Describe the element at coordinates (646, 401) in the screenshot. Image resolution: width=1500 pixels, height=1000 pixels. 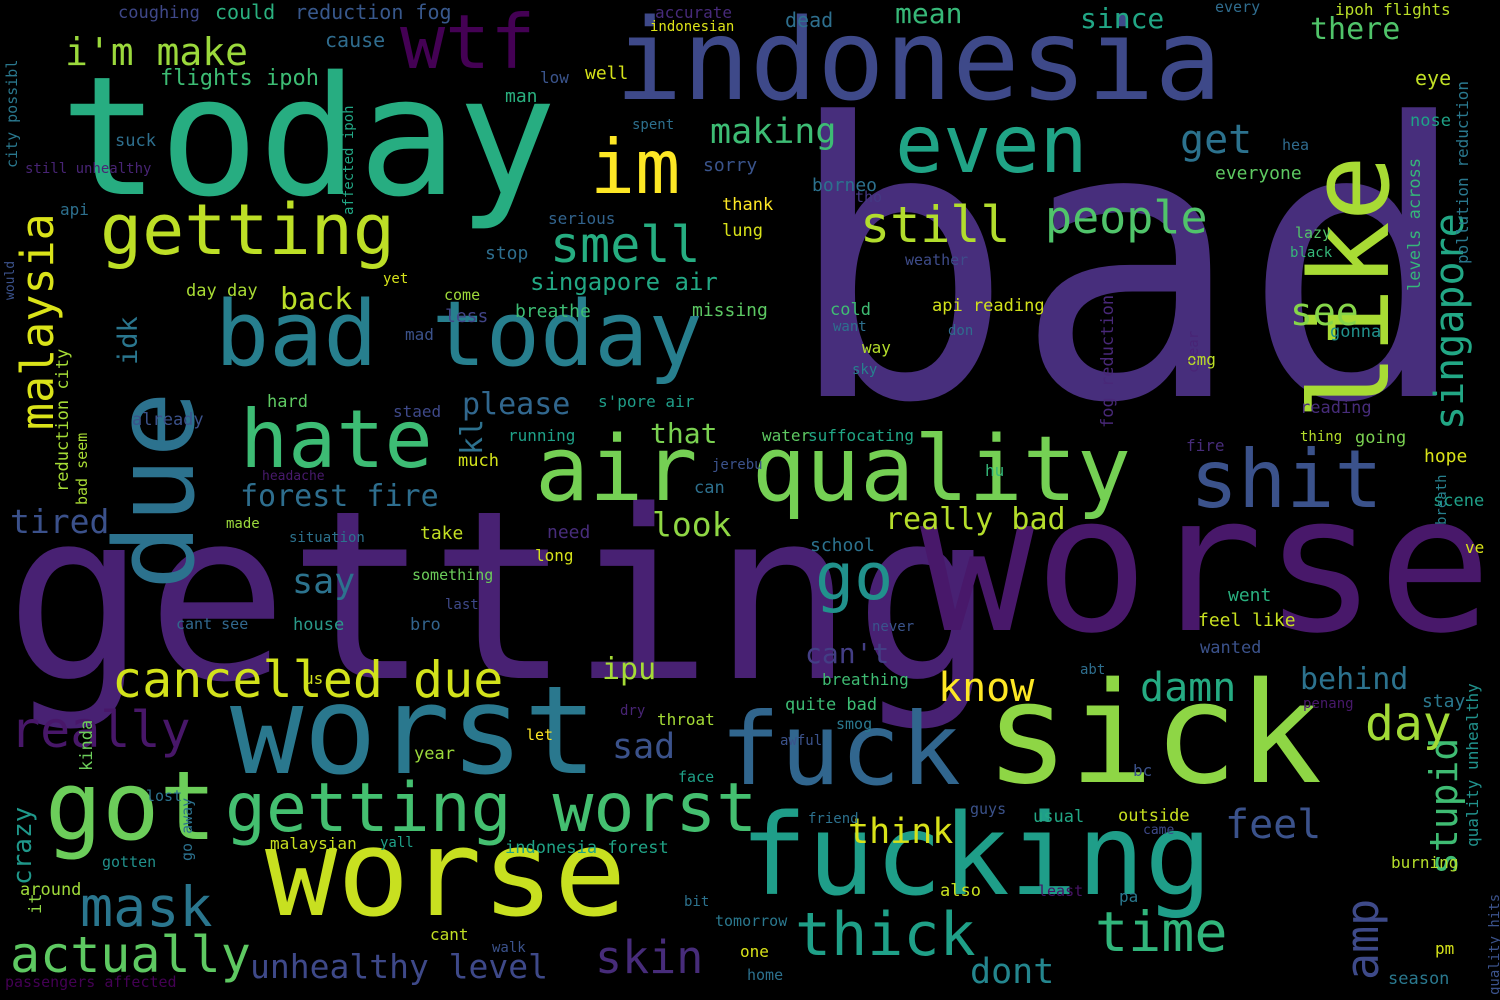
I see `word: s'pore air` at that location.